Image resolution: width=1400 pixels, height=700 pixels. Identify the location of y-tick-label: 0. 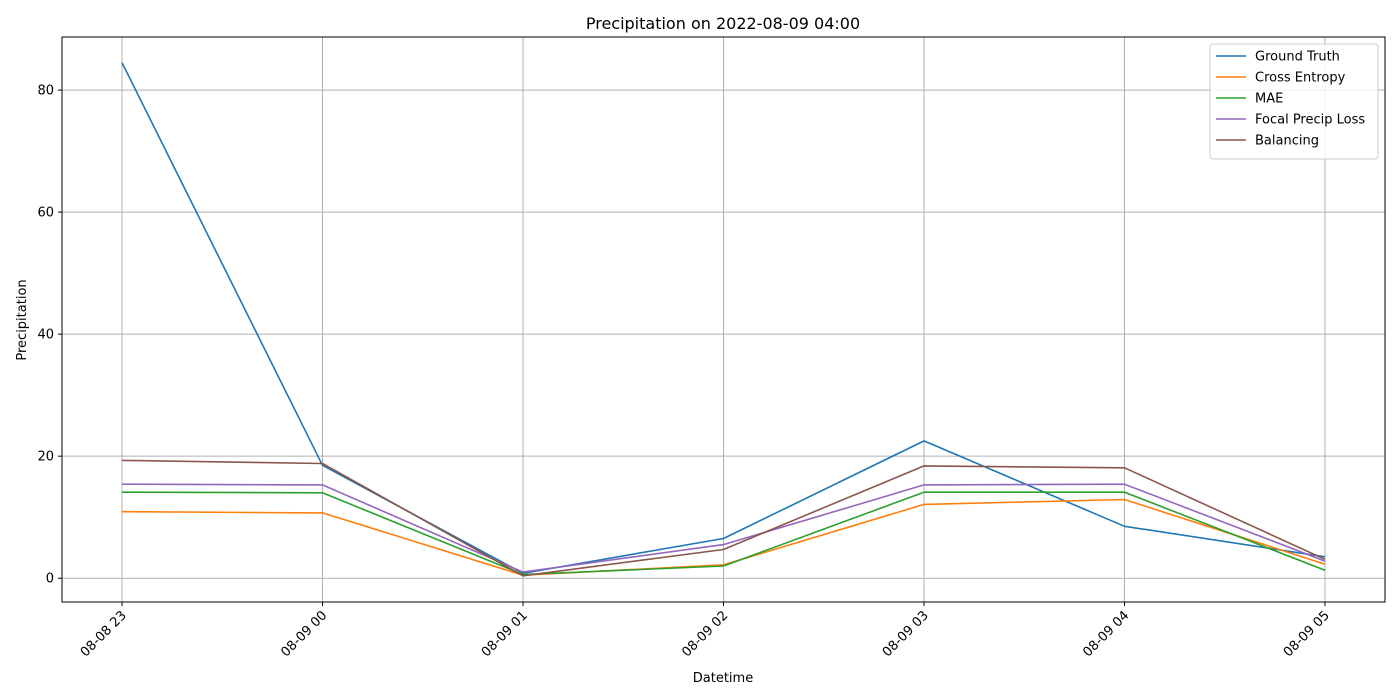
(50, 579).